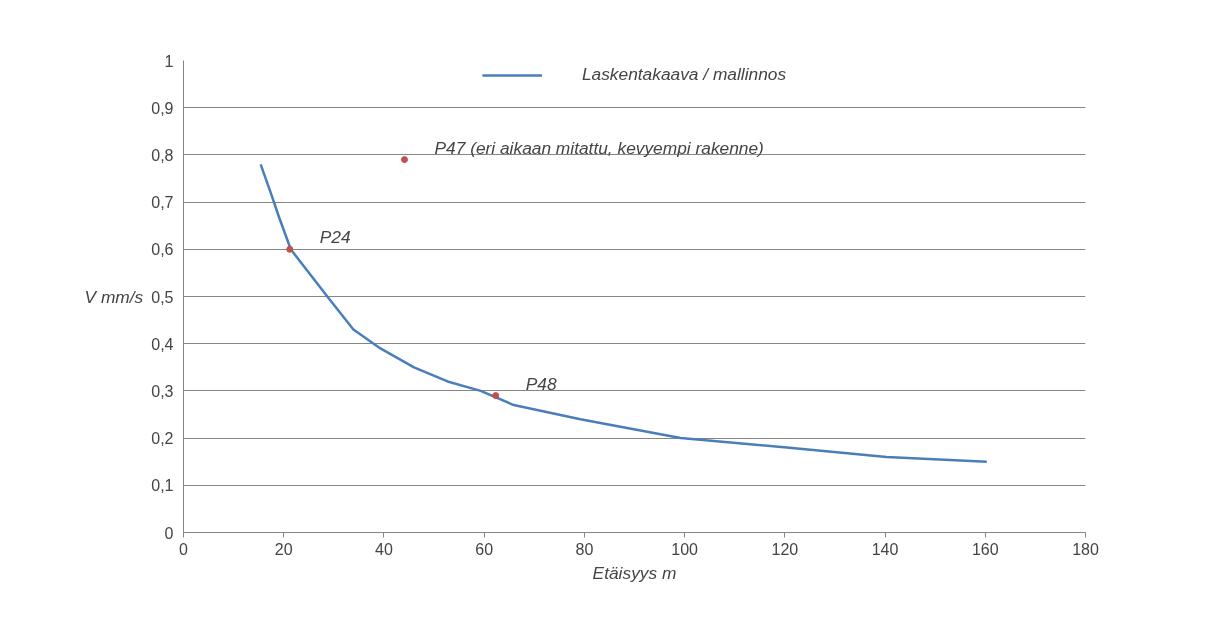  I want to click on x-tick-label: 180, so click(1085, 549).